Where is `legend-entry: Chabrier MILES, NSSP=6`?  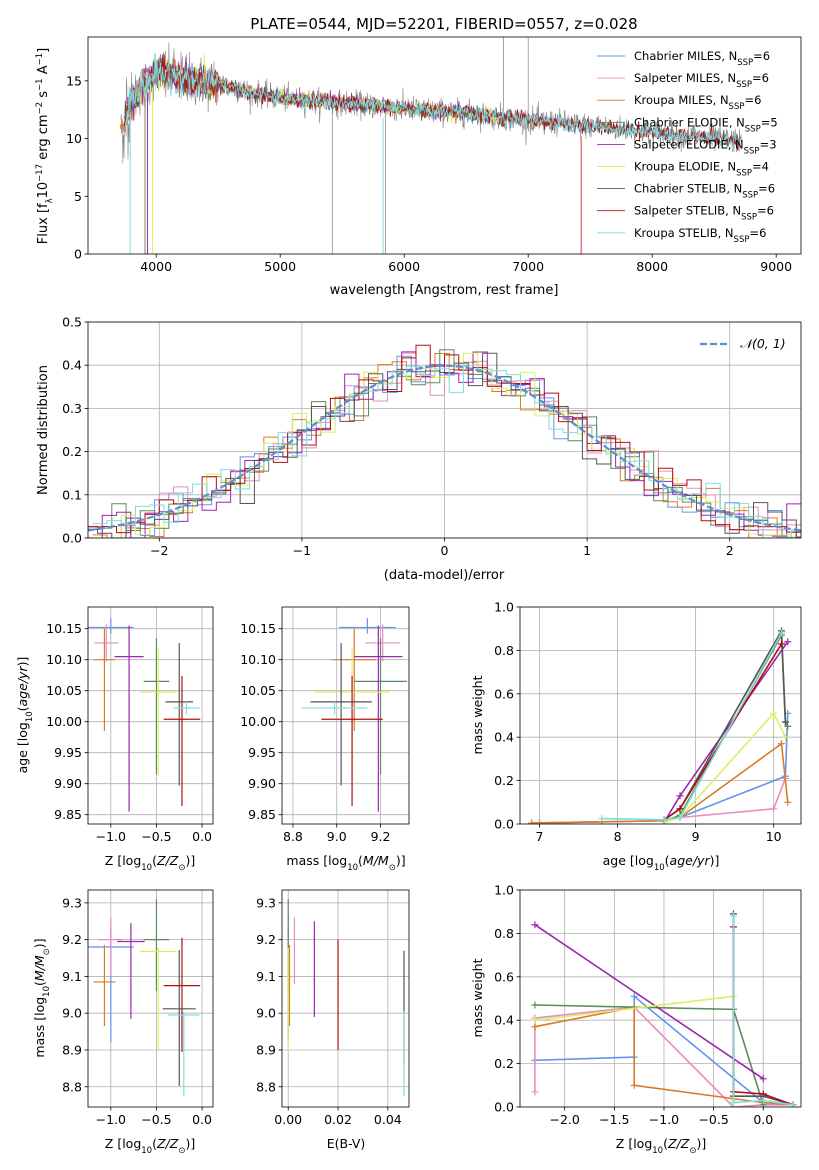
legend-entry: Chabrier MILES, NSSP=6 is located at coordinates (702, 58).